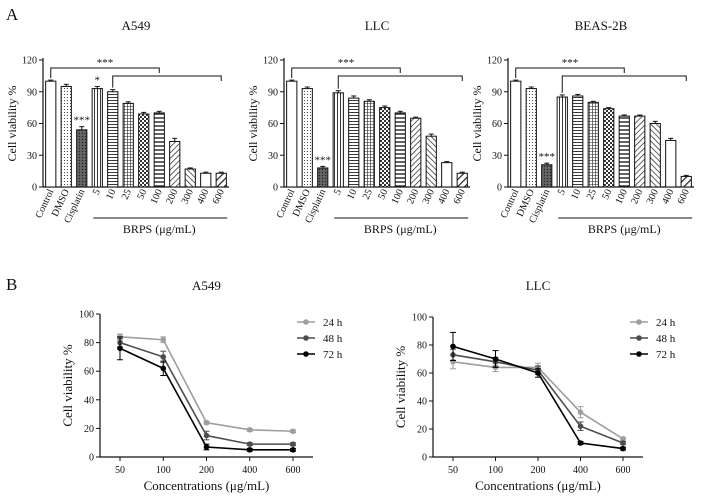 This screenshot has width=709, height=499. What do you see at coordinates (377, 25) in the screenshot?
I see `chart-title: LLC` at bounding box center [377, 25].